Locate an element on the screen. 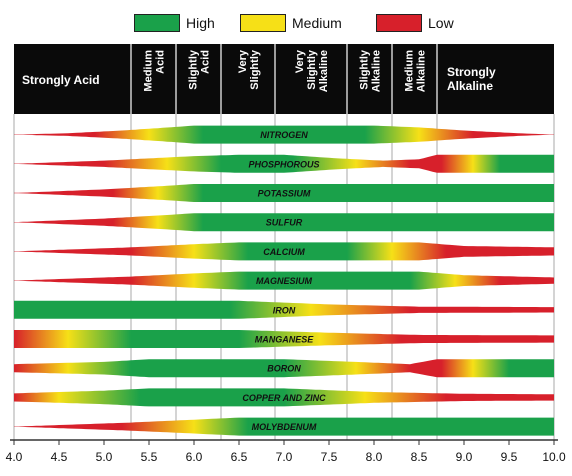 Image resolution: width=572 pixels, height=476 pixels. x-tick-label: 5.0 is located at coordinates (104, 457).